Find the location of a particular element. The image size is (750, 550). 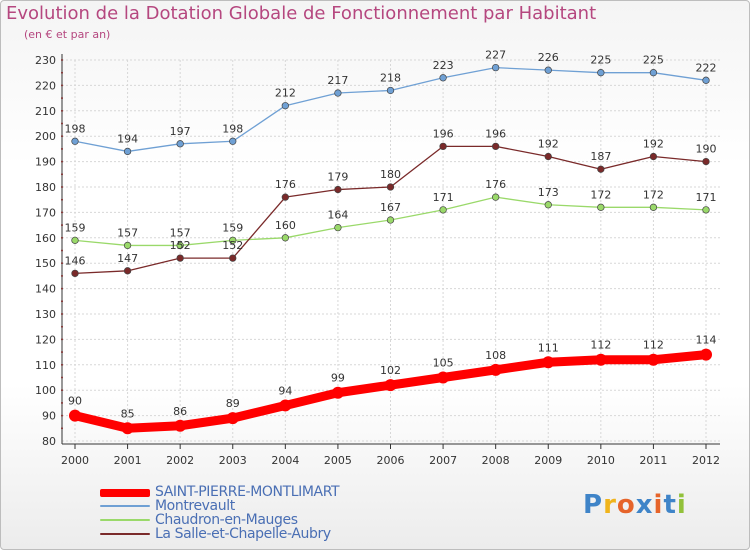

data-label-0: 94 is located at coordinates (285, 390).